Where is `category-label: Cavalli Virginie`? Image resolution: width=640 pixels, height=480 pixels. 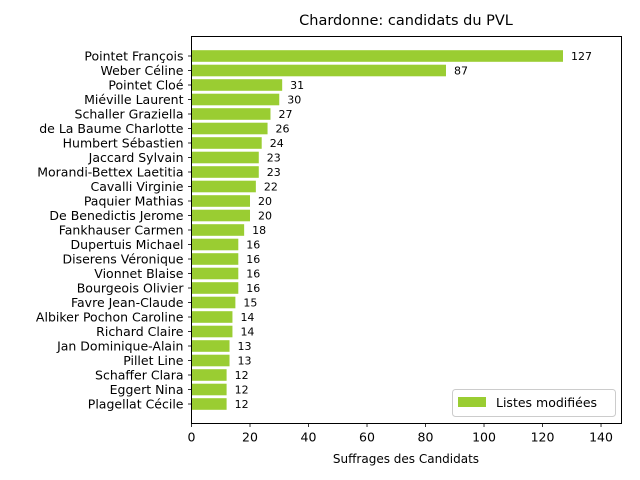 category-label: Cavalli Virginie is located at coordinates (137, 186).